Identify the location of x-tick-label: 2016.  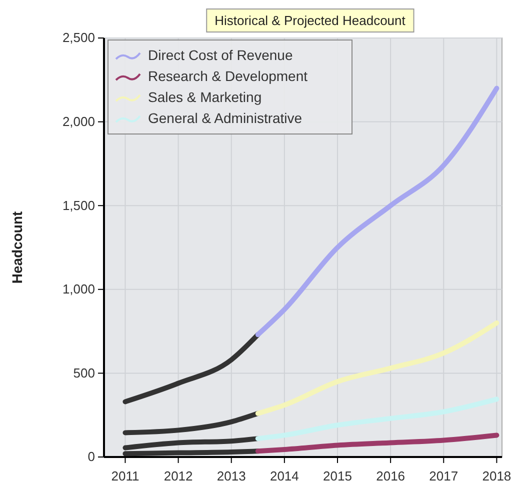
(391, 476).